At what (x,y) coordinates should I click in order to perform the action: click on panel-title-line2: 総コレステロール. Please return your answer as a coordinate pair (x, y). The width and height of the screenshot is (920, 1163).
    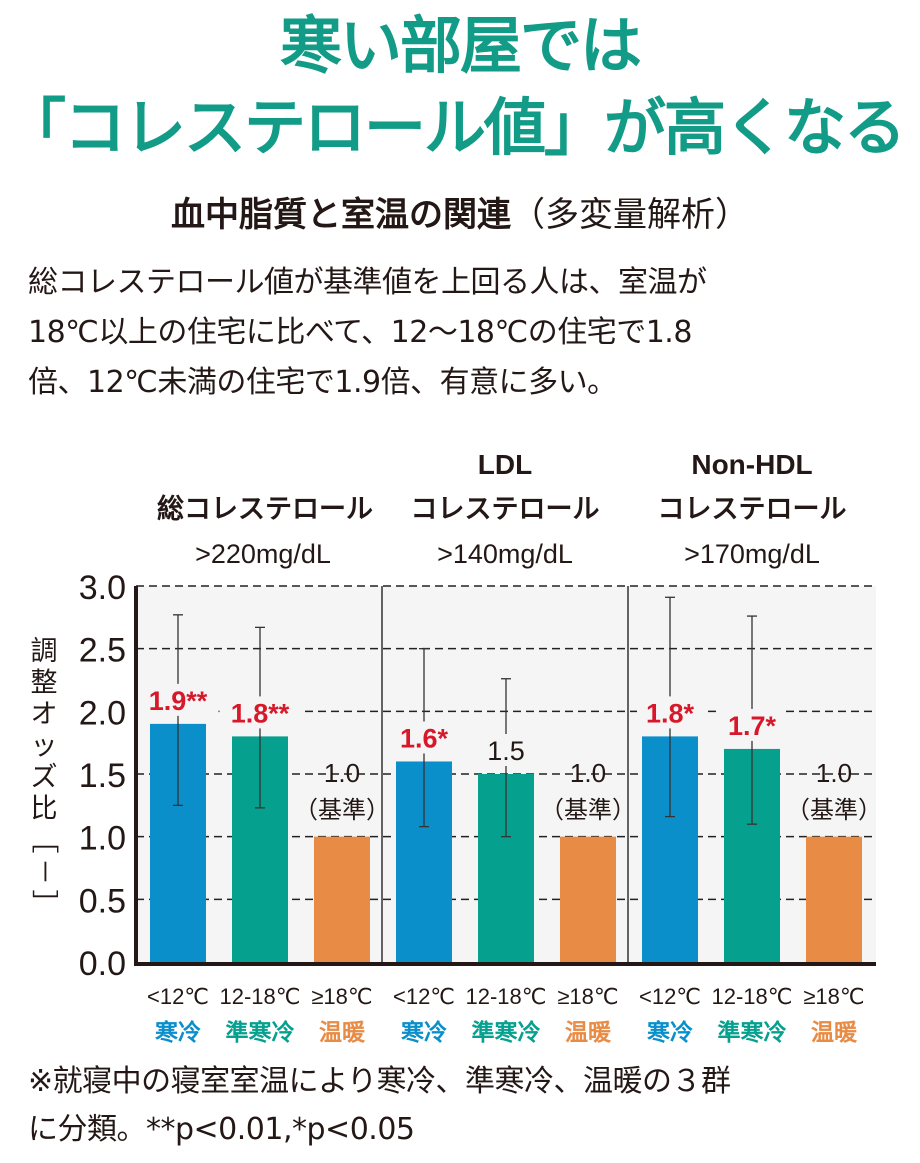
    Looking at the image, I should click on (265, 508).